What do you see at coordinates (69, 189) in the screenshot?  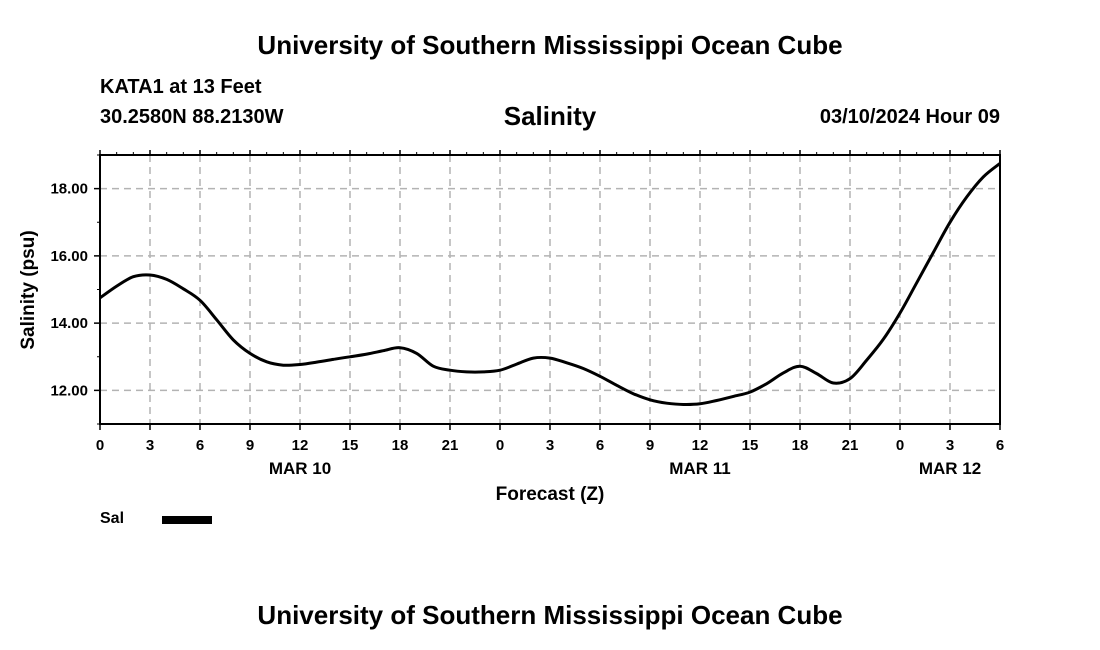 I see `y-tick-label: 18.00` at bounding box center [69, 189].